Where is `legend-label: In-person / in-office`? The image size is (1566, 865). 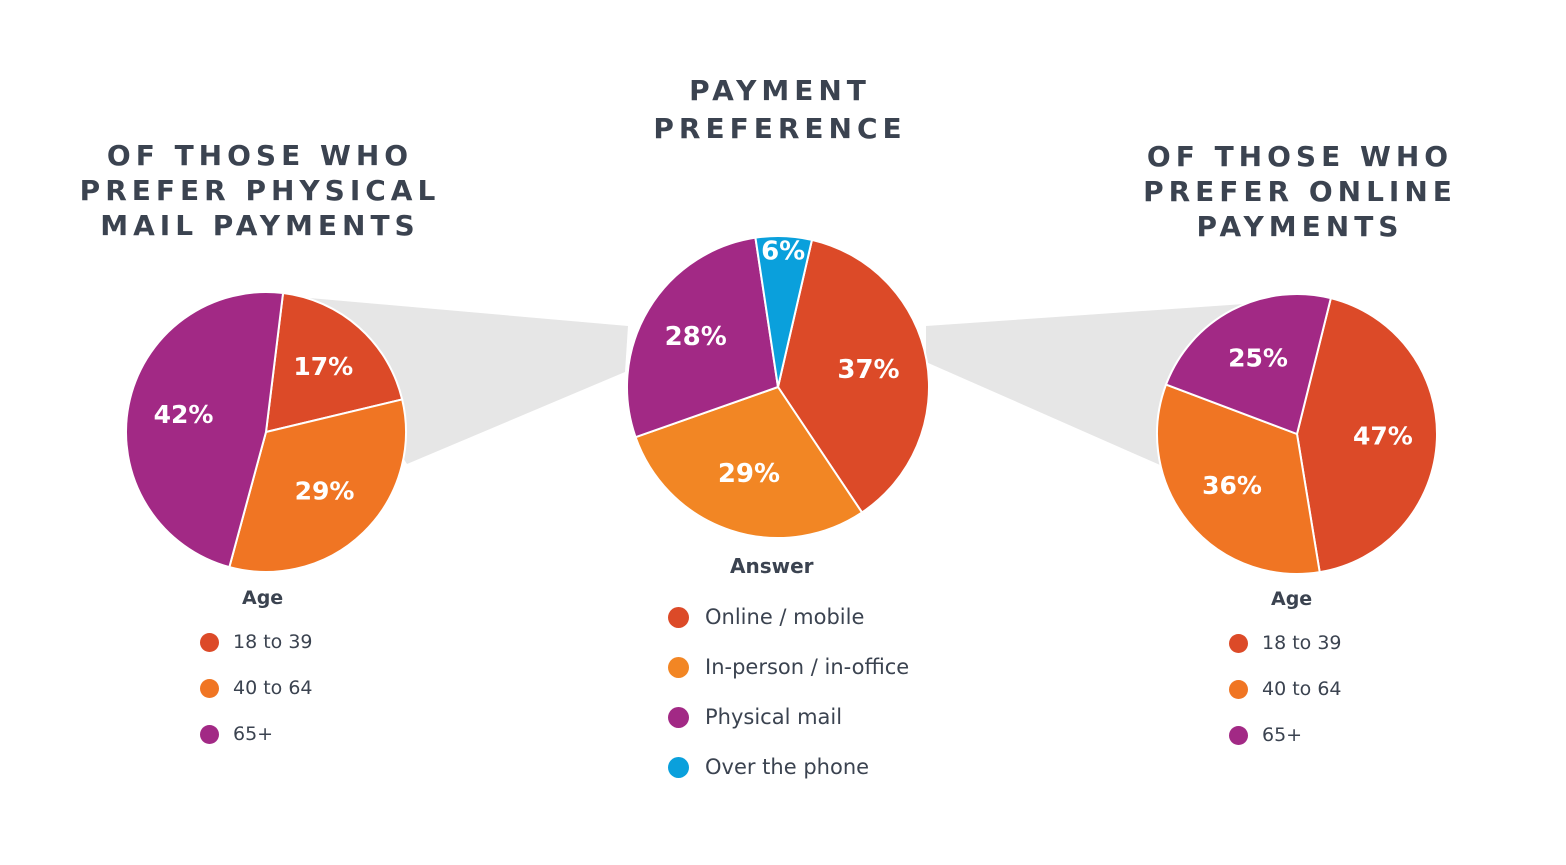 legend-label: In-person / in-office is located at coordinates (807, 667).